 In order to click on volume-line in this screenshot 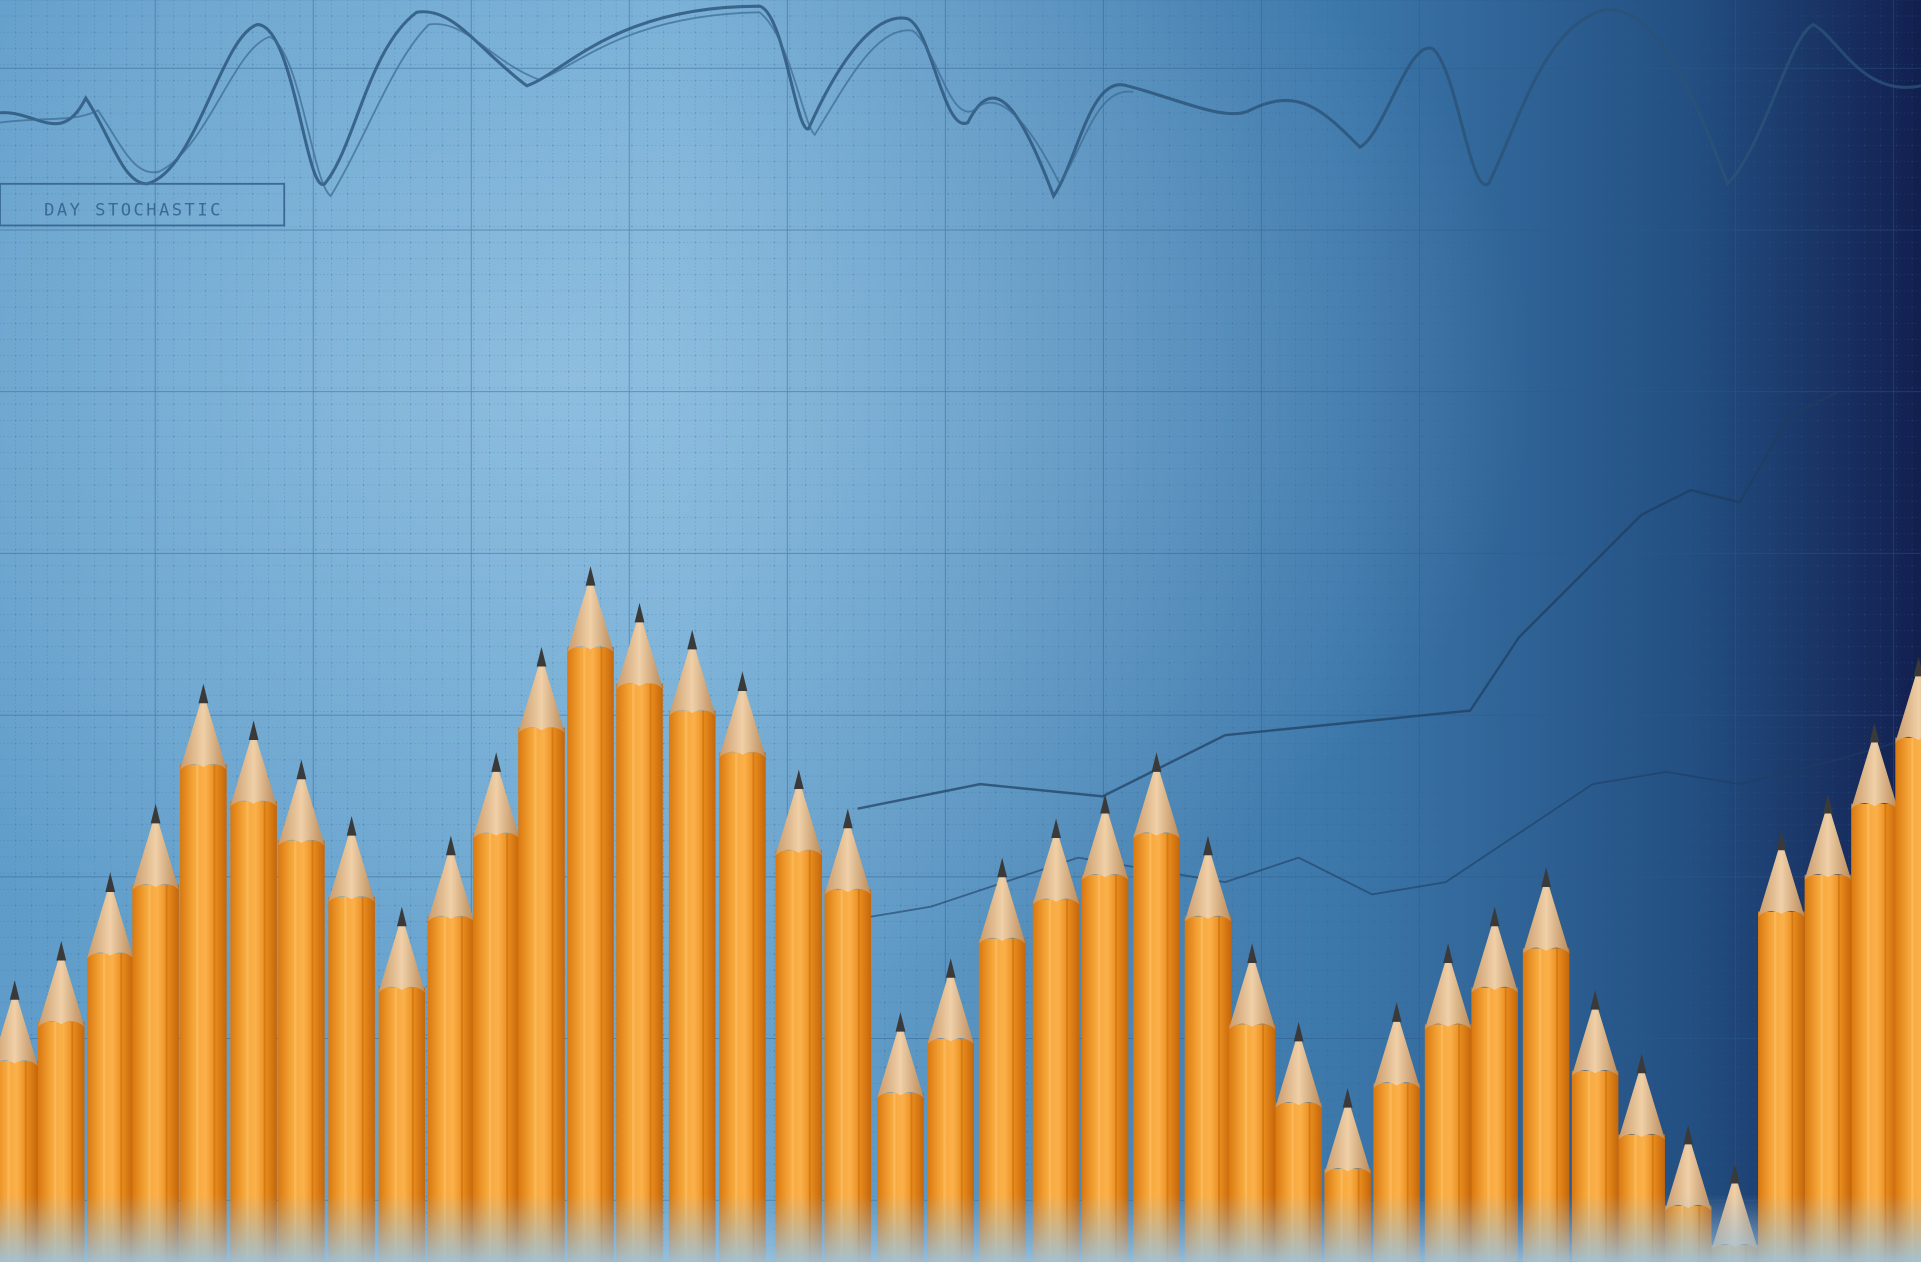, I will do `click(1389, 827)`.